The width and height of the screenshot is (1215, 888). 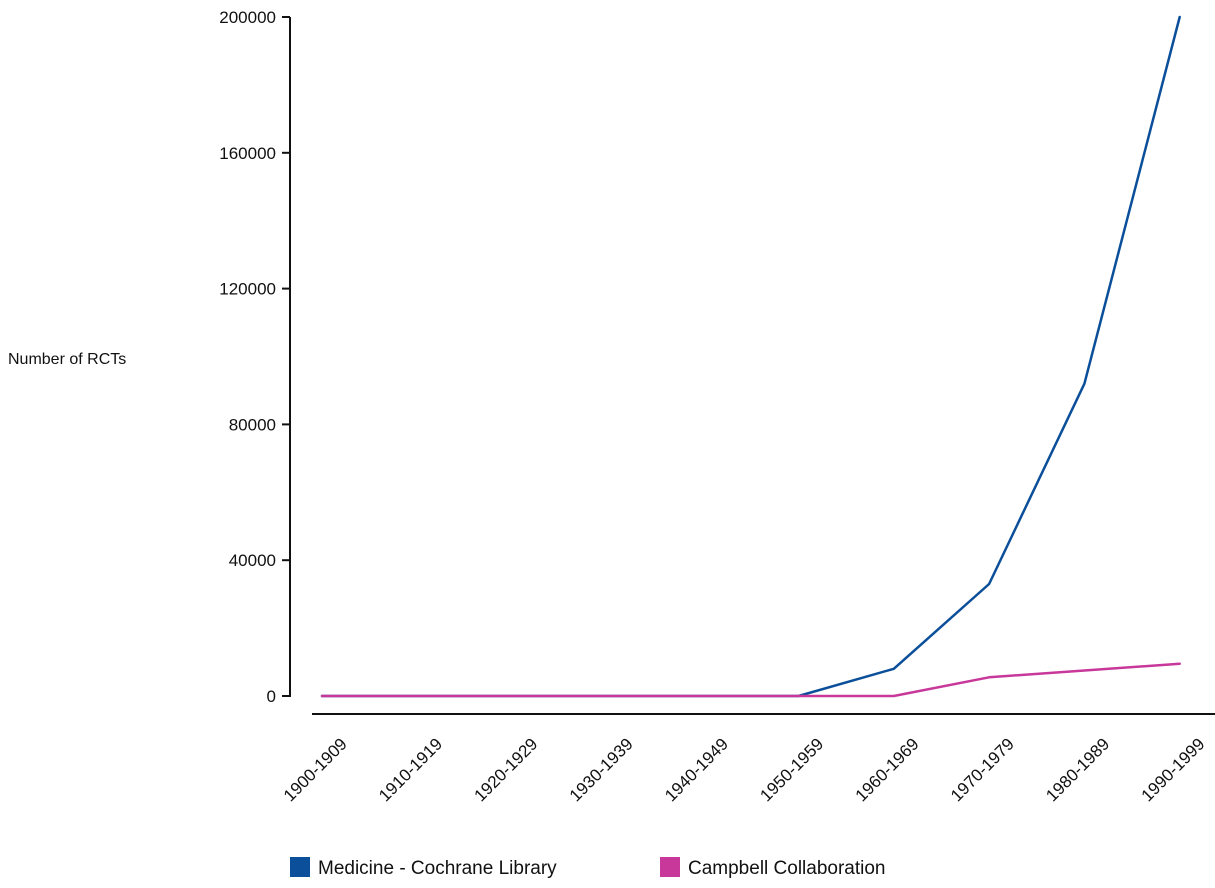 I want to click on y-ticks: 0 40000 80000 120000 160000 200000, so click(x=254, y=357).